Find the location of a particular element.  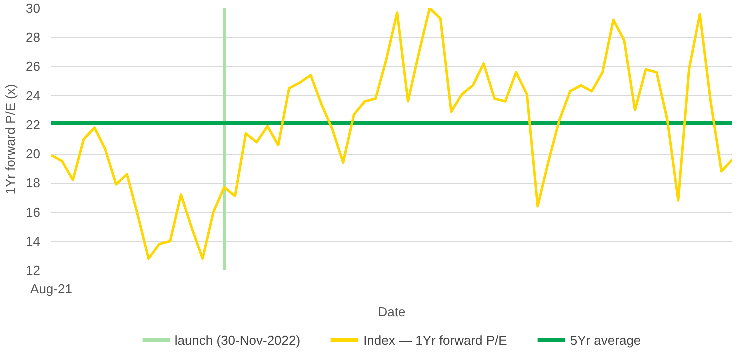

y-tick-label: 14 is located at coordinates (33, 241).